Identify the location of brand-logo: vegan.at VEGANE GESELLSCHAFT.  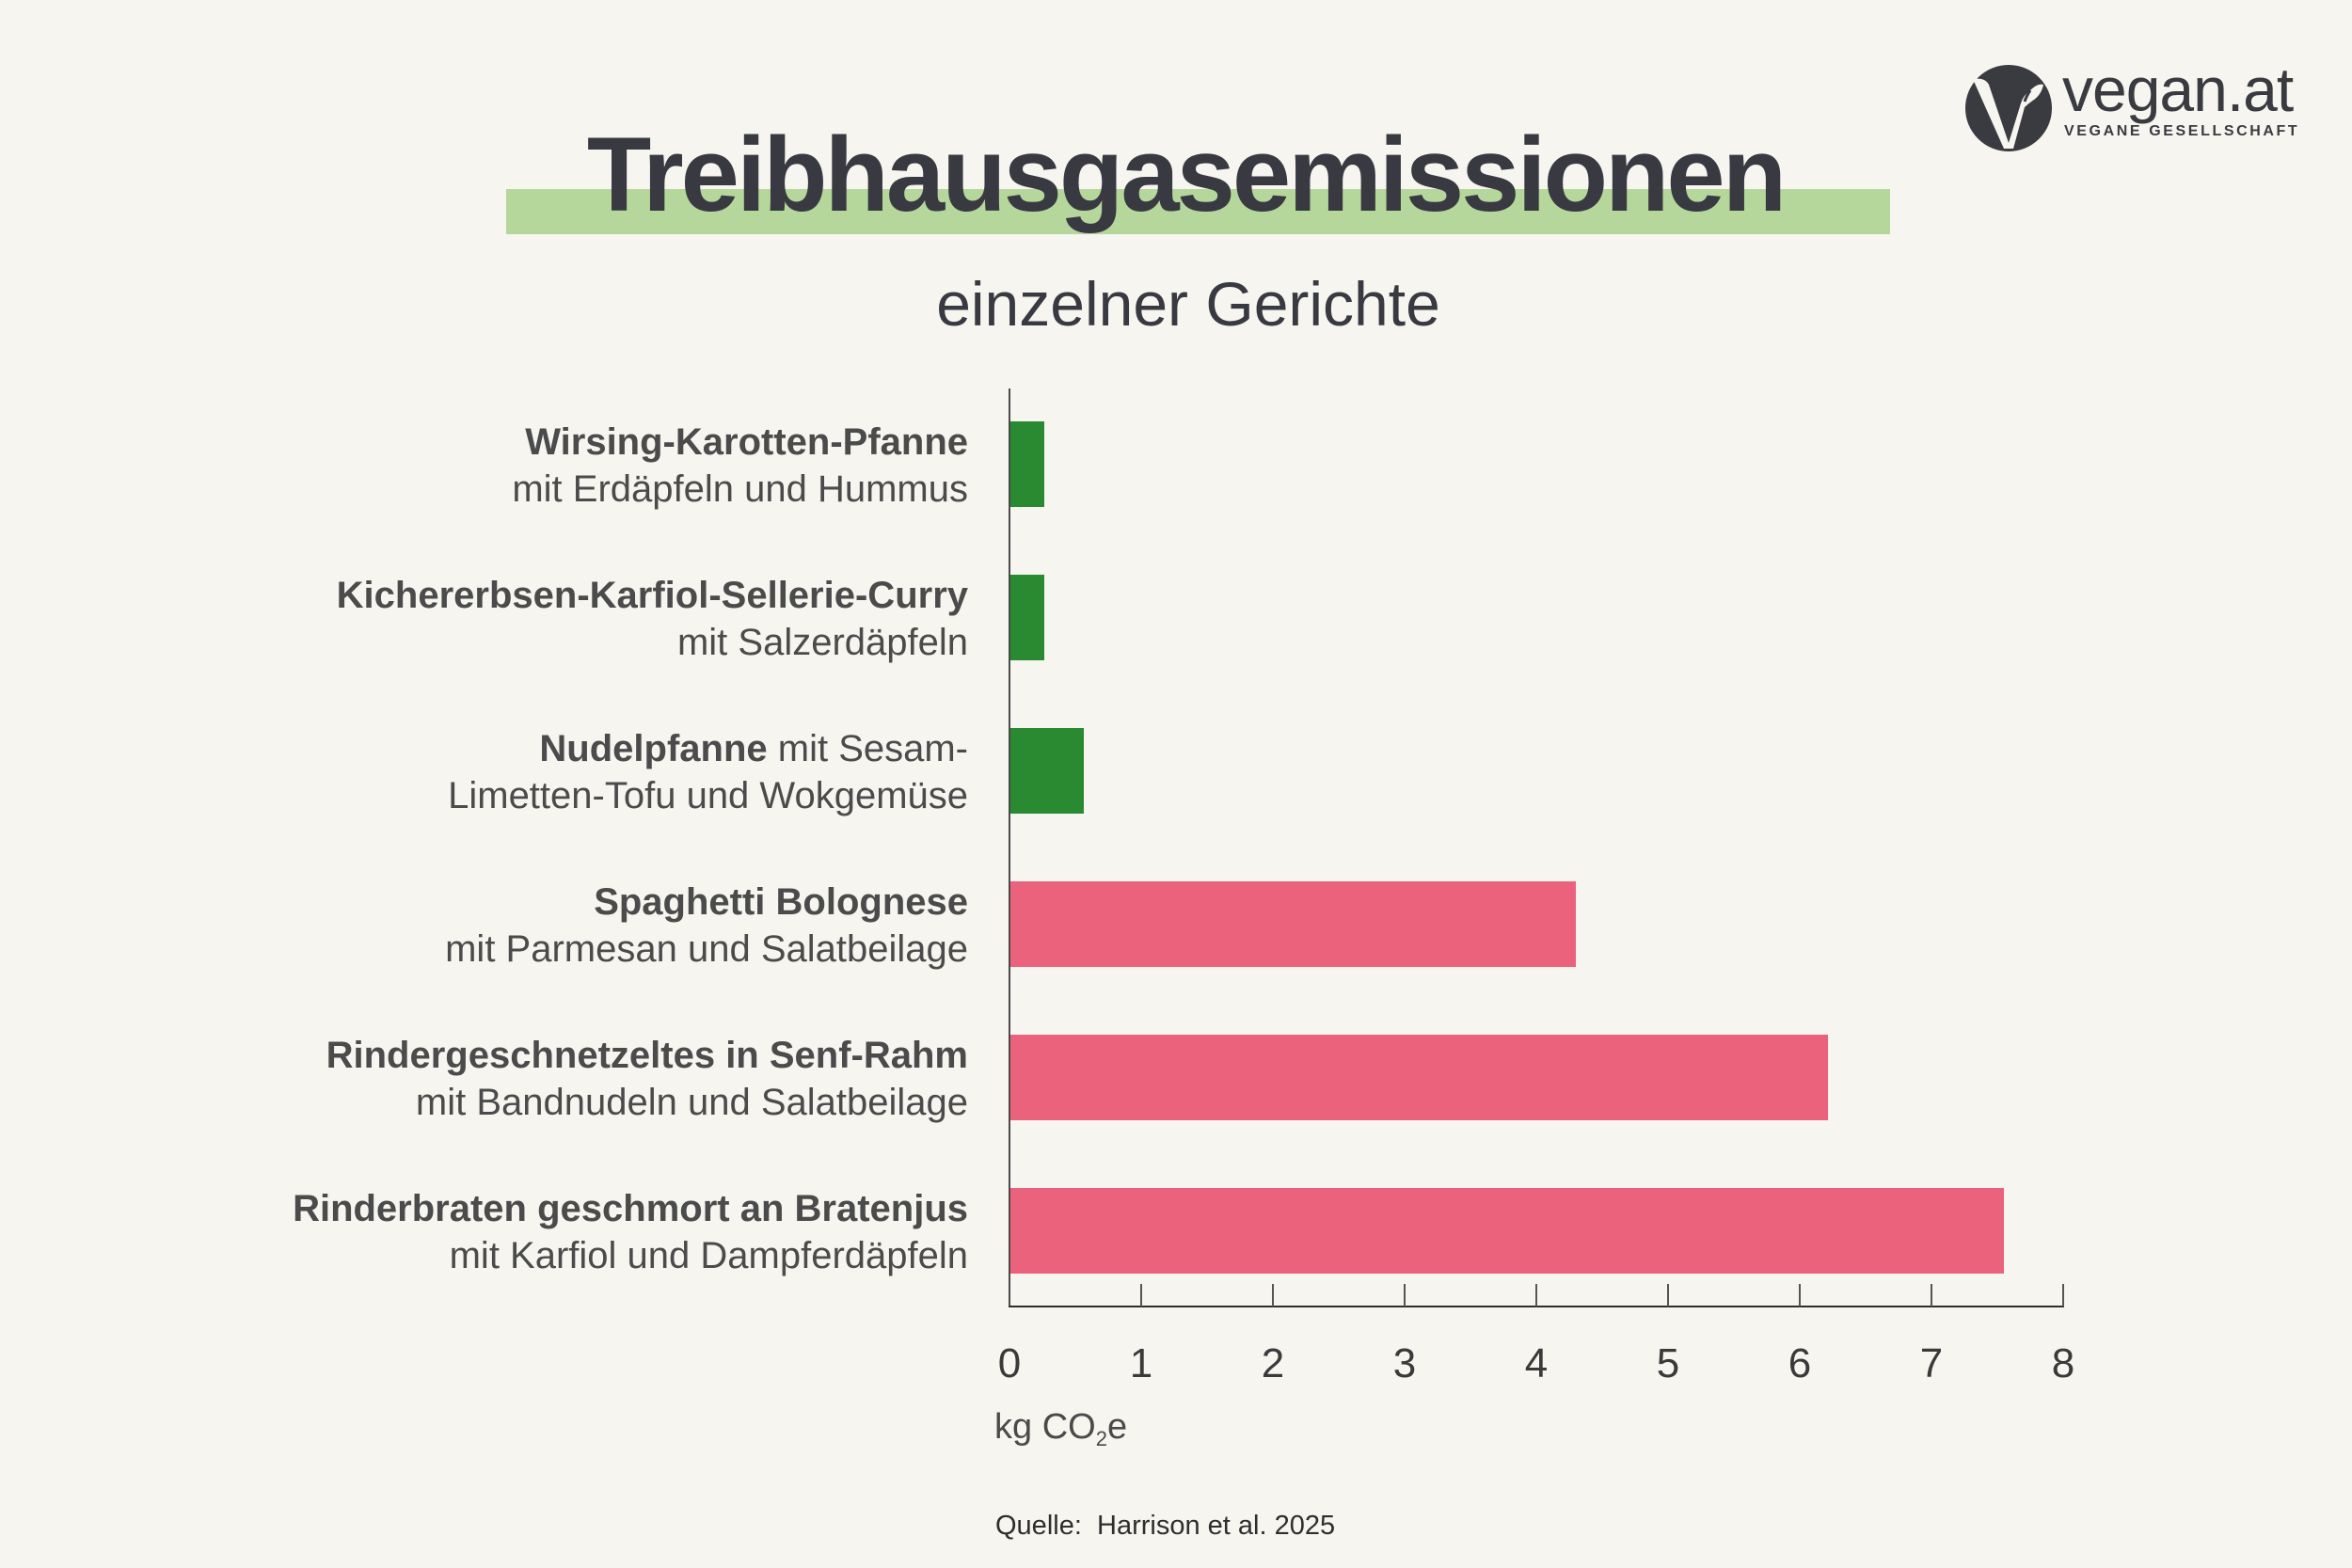
(2143, 108).